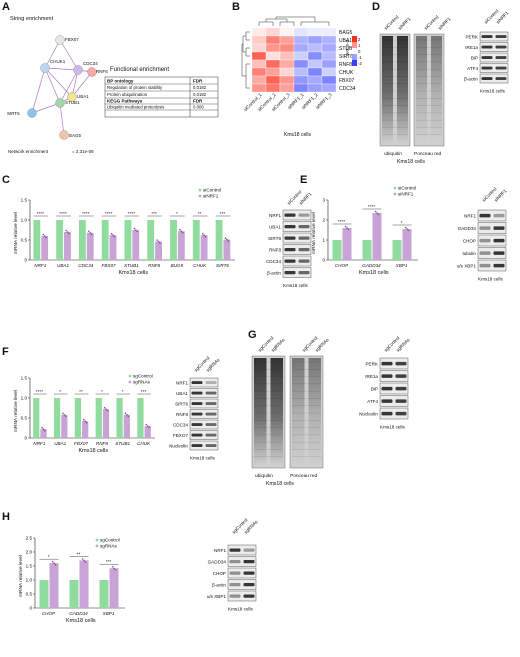 Image resolution: width=520 pixels, height=657 pixels. Describe the element at coordinates (280, 484) in the screenshot. I see `g-cells-label: Kms18 cells` at that location.